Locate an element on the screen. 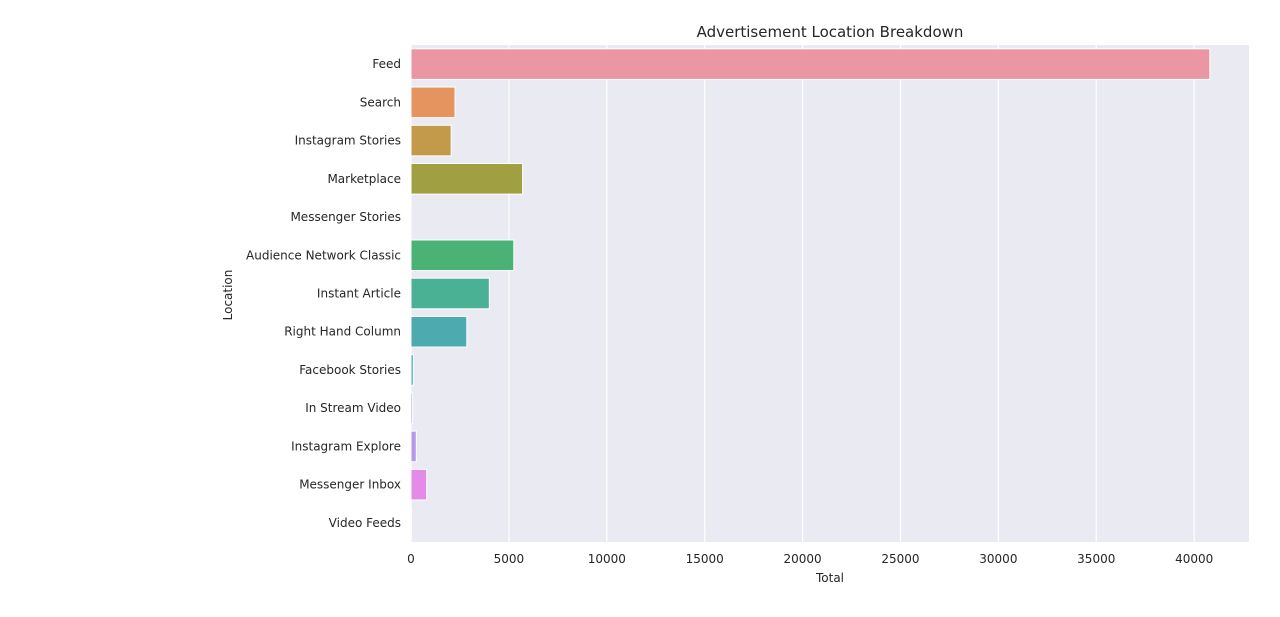 The width and height of the screenshot is (1280, 617). y-tick-label: Instagram Explore is located at coordinates (346, 446).